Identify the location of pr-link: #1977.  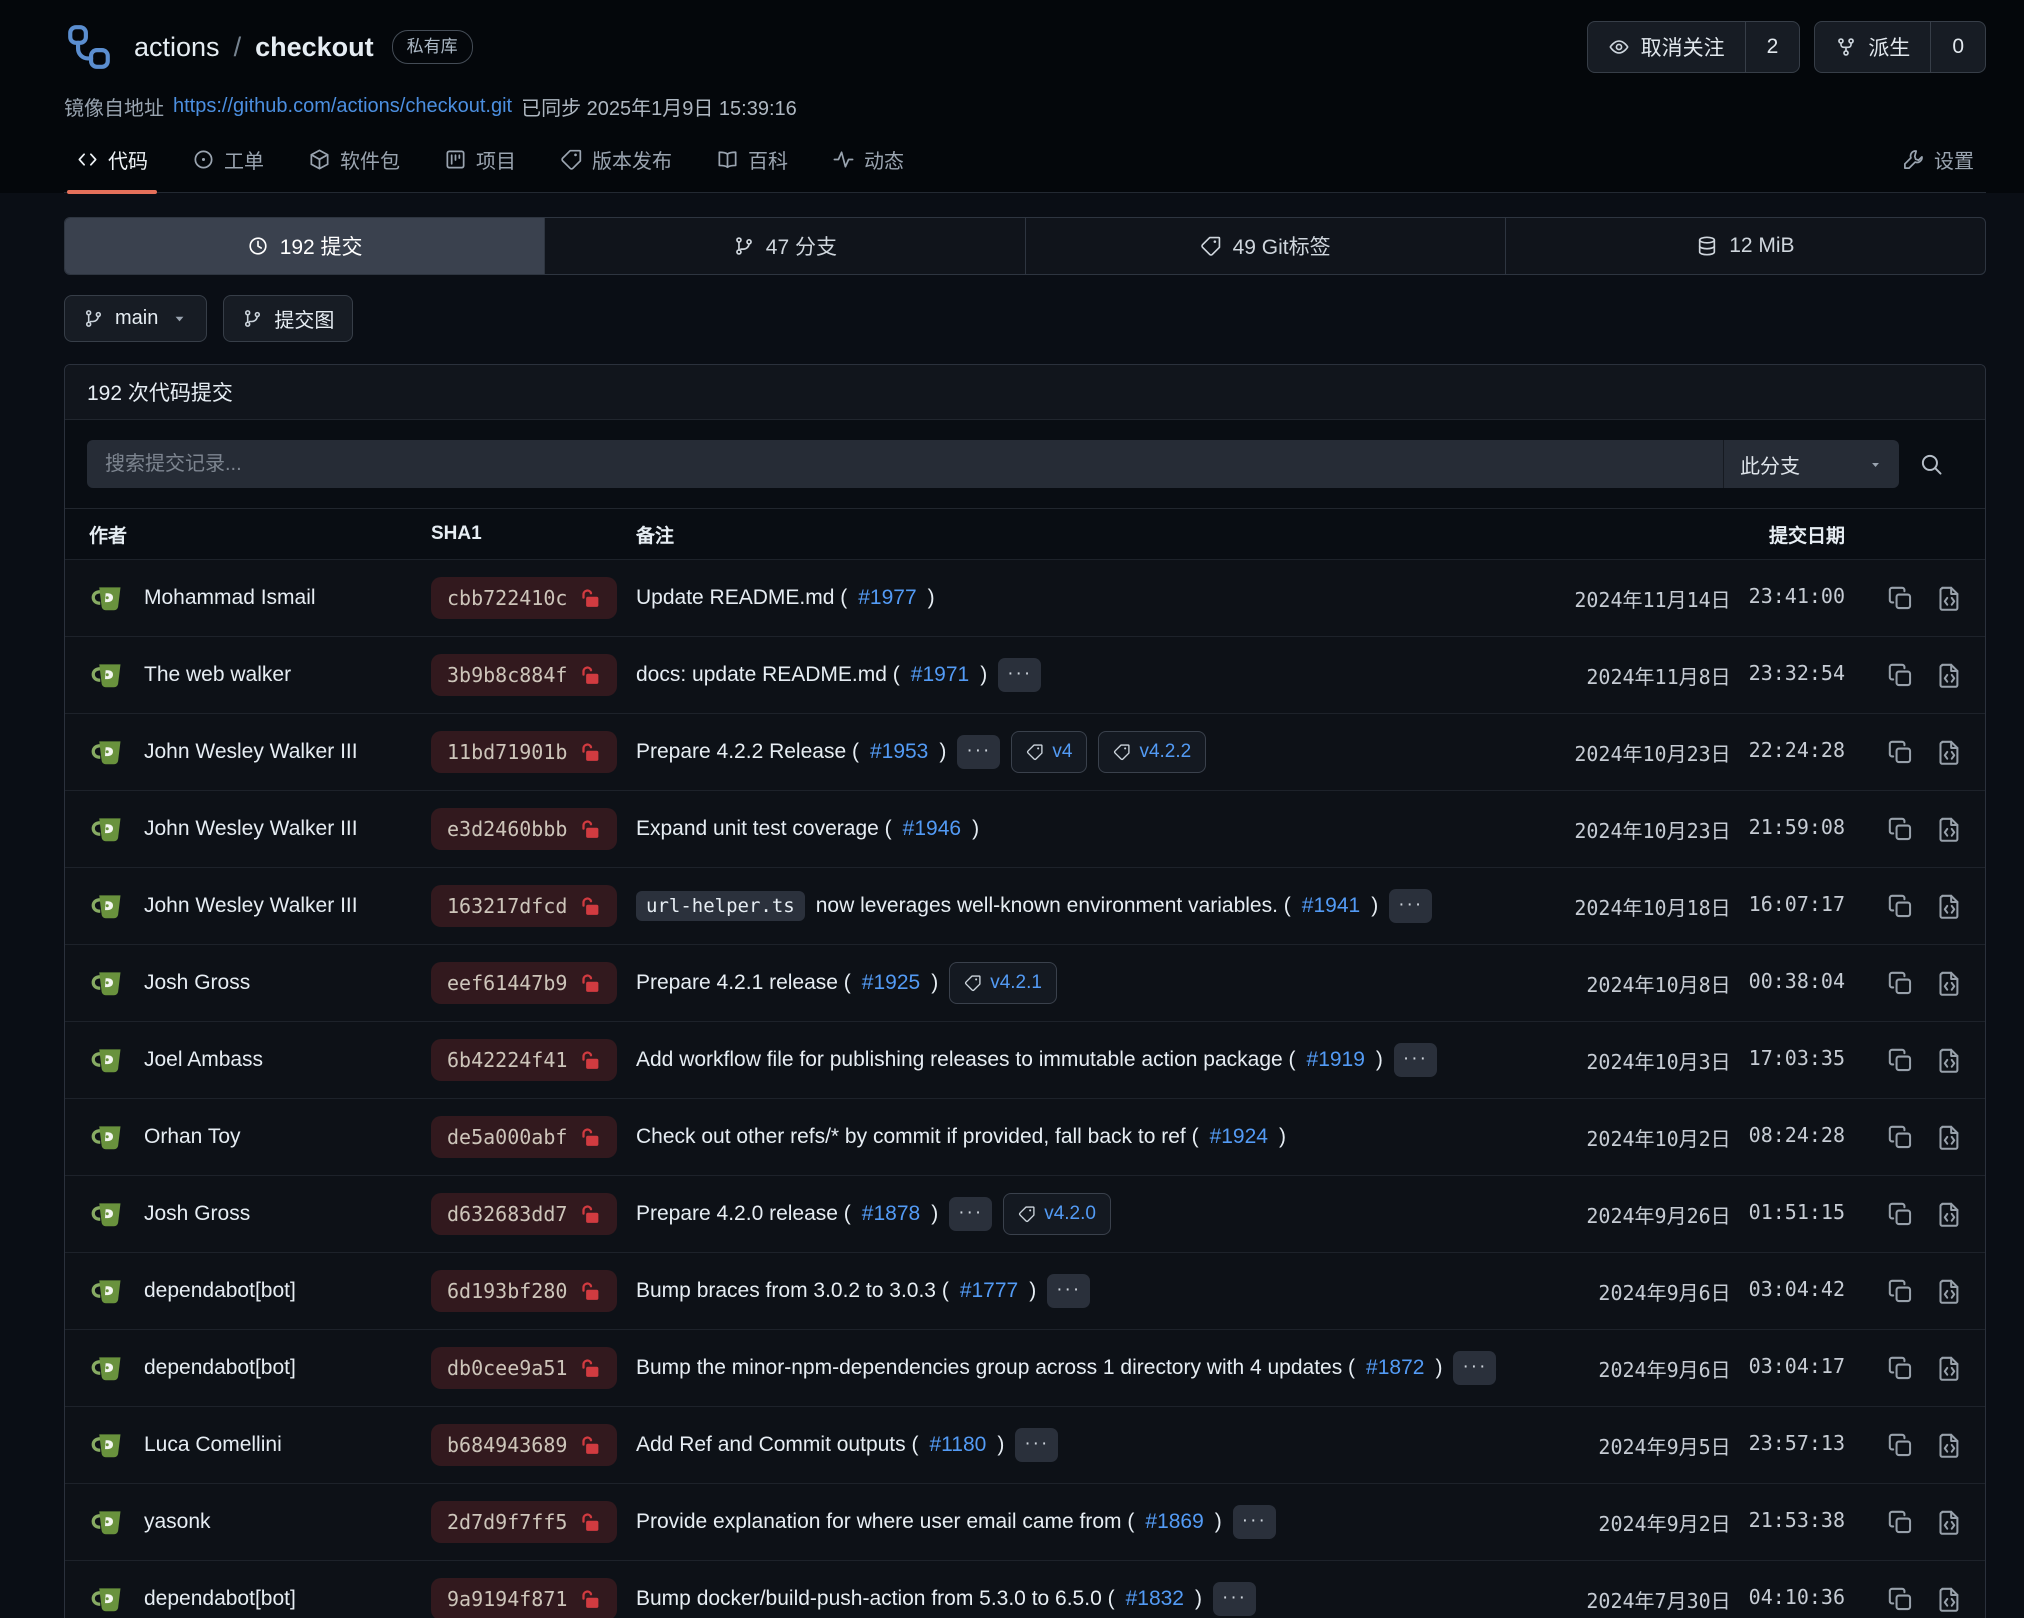
(887, 597).